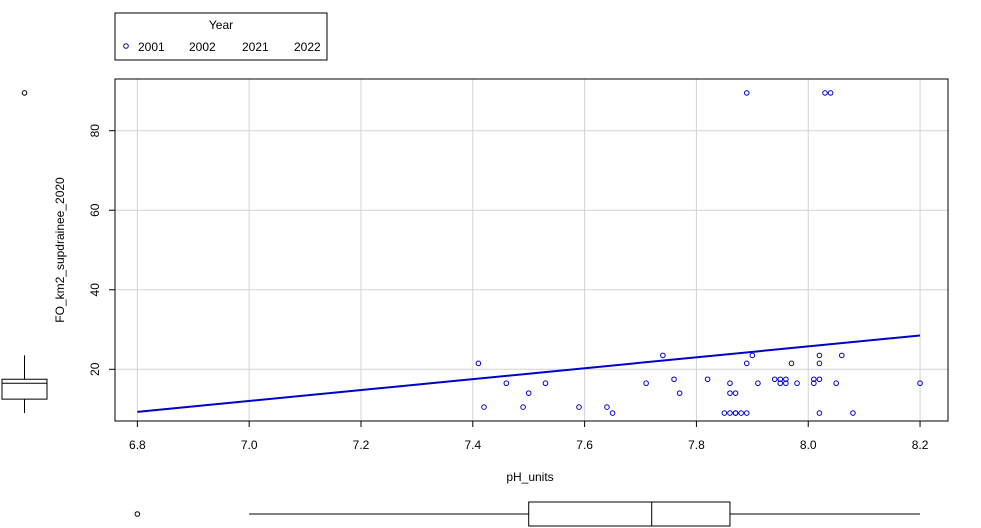 This screenshot has width=981, height=528. I want to click on y-tick-label-3: 80, so click(95, 131).